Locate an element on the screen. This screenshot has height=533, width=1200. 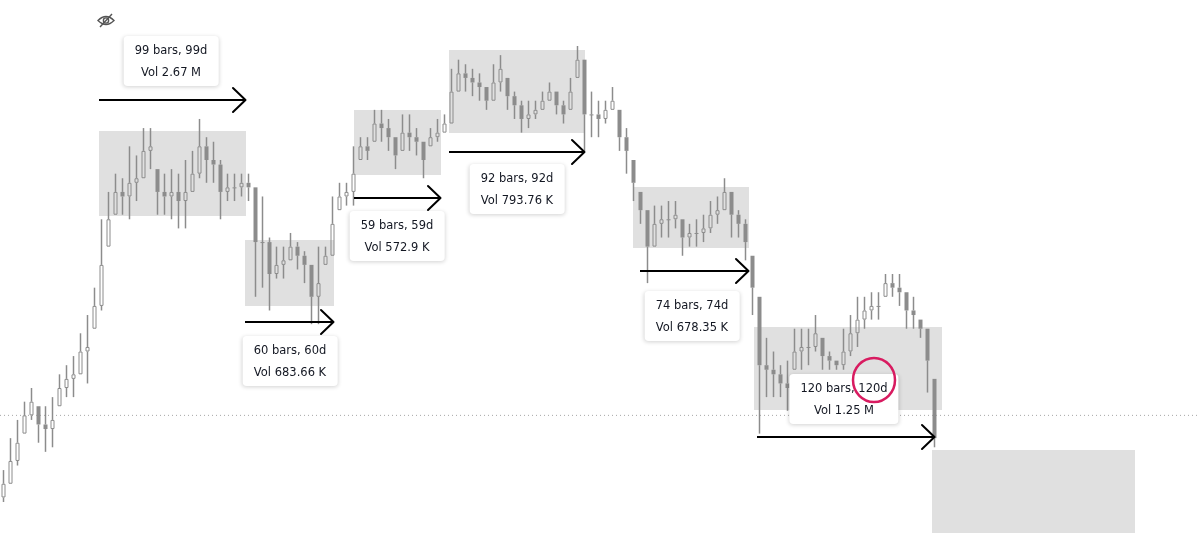
annotation: 99 bars, 99d Vol 2.67 M is located at coordinates (171, 61).